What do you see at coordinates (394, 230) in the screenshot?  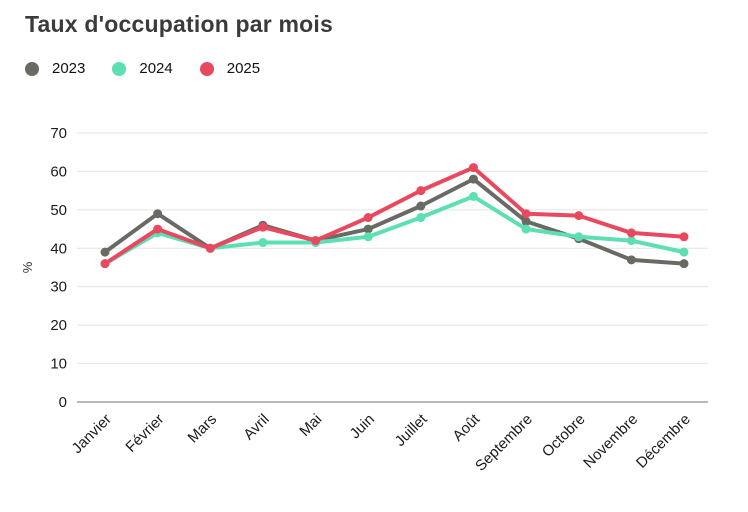 I see `series-line-2024` at bounding box center [394, 230].